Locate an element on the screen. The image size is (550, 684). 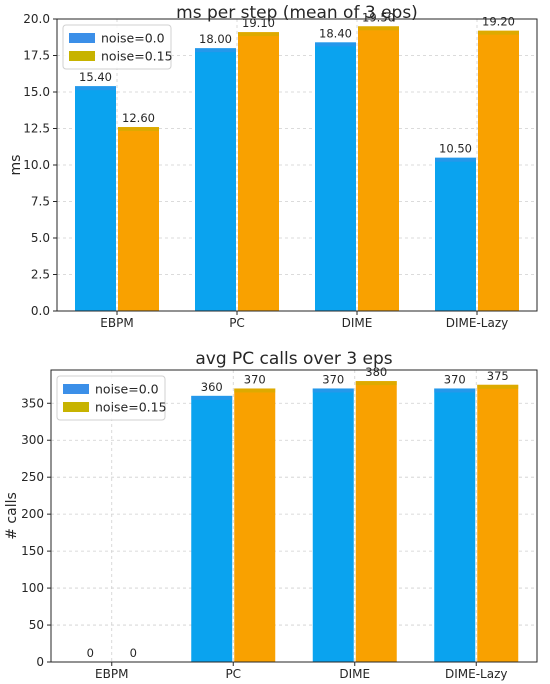
data-label-noise-015: 0 is located at coordinates (133, 653).